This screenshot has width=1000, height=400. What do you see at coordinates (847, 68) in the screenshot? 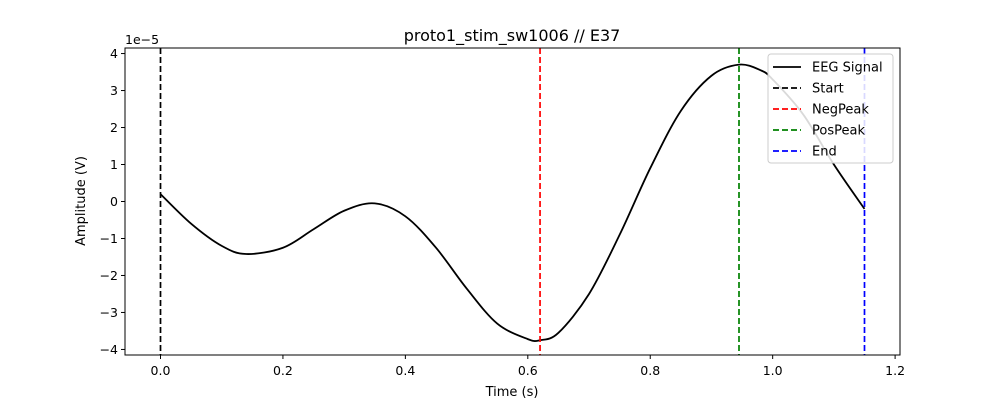
I see `legend-label: EEG Signal` at bounding box center [847, 68].